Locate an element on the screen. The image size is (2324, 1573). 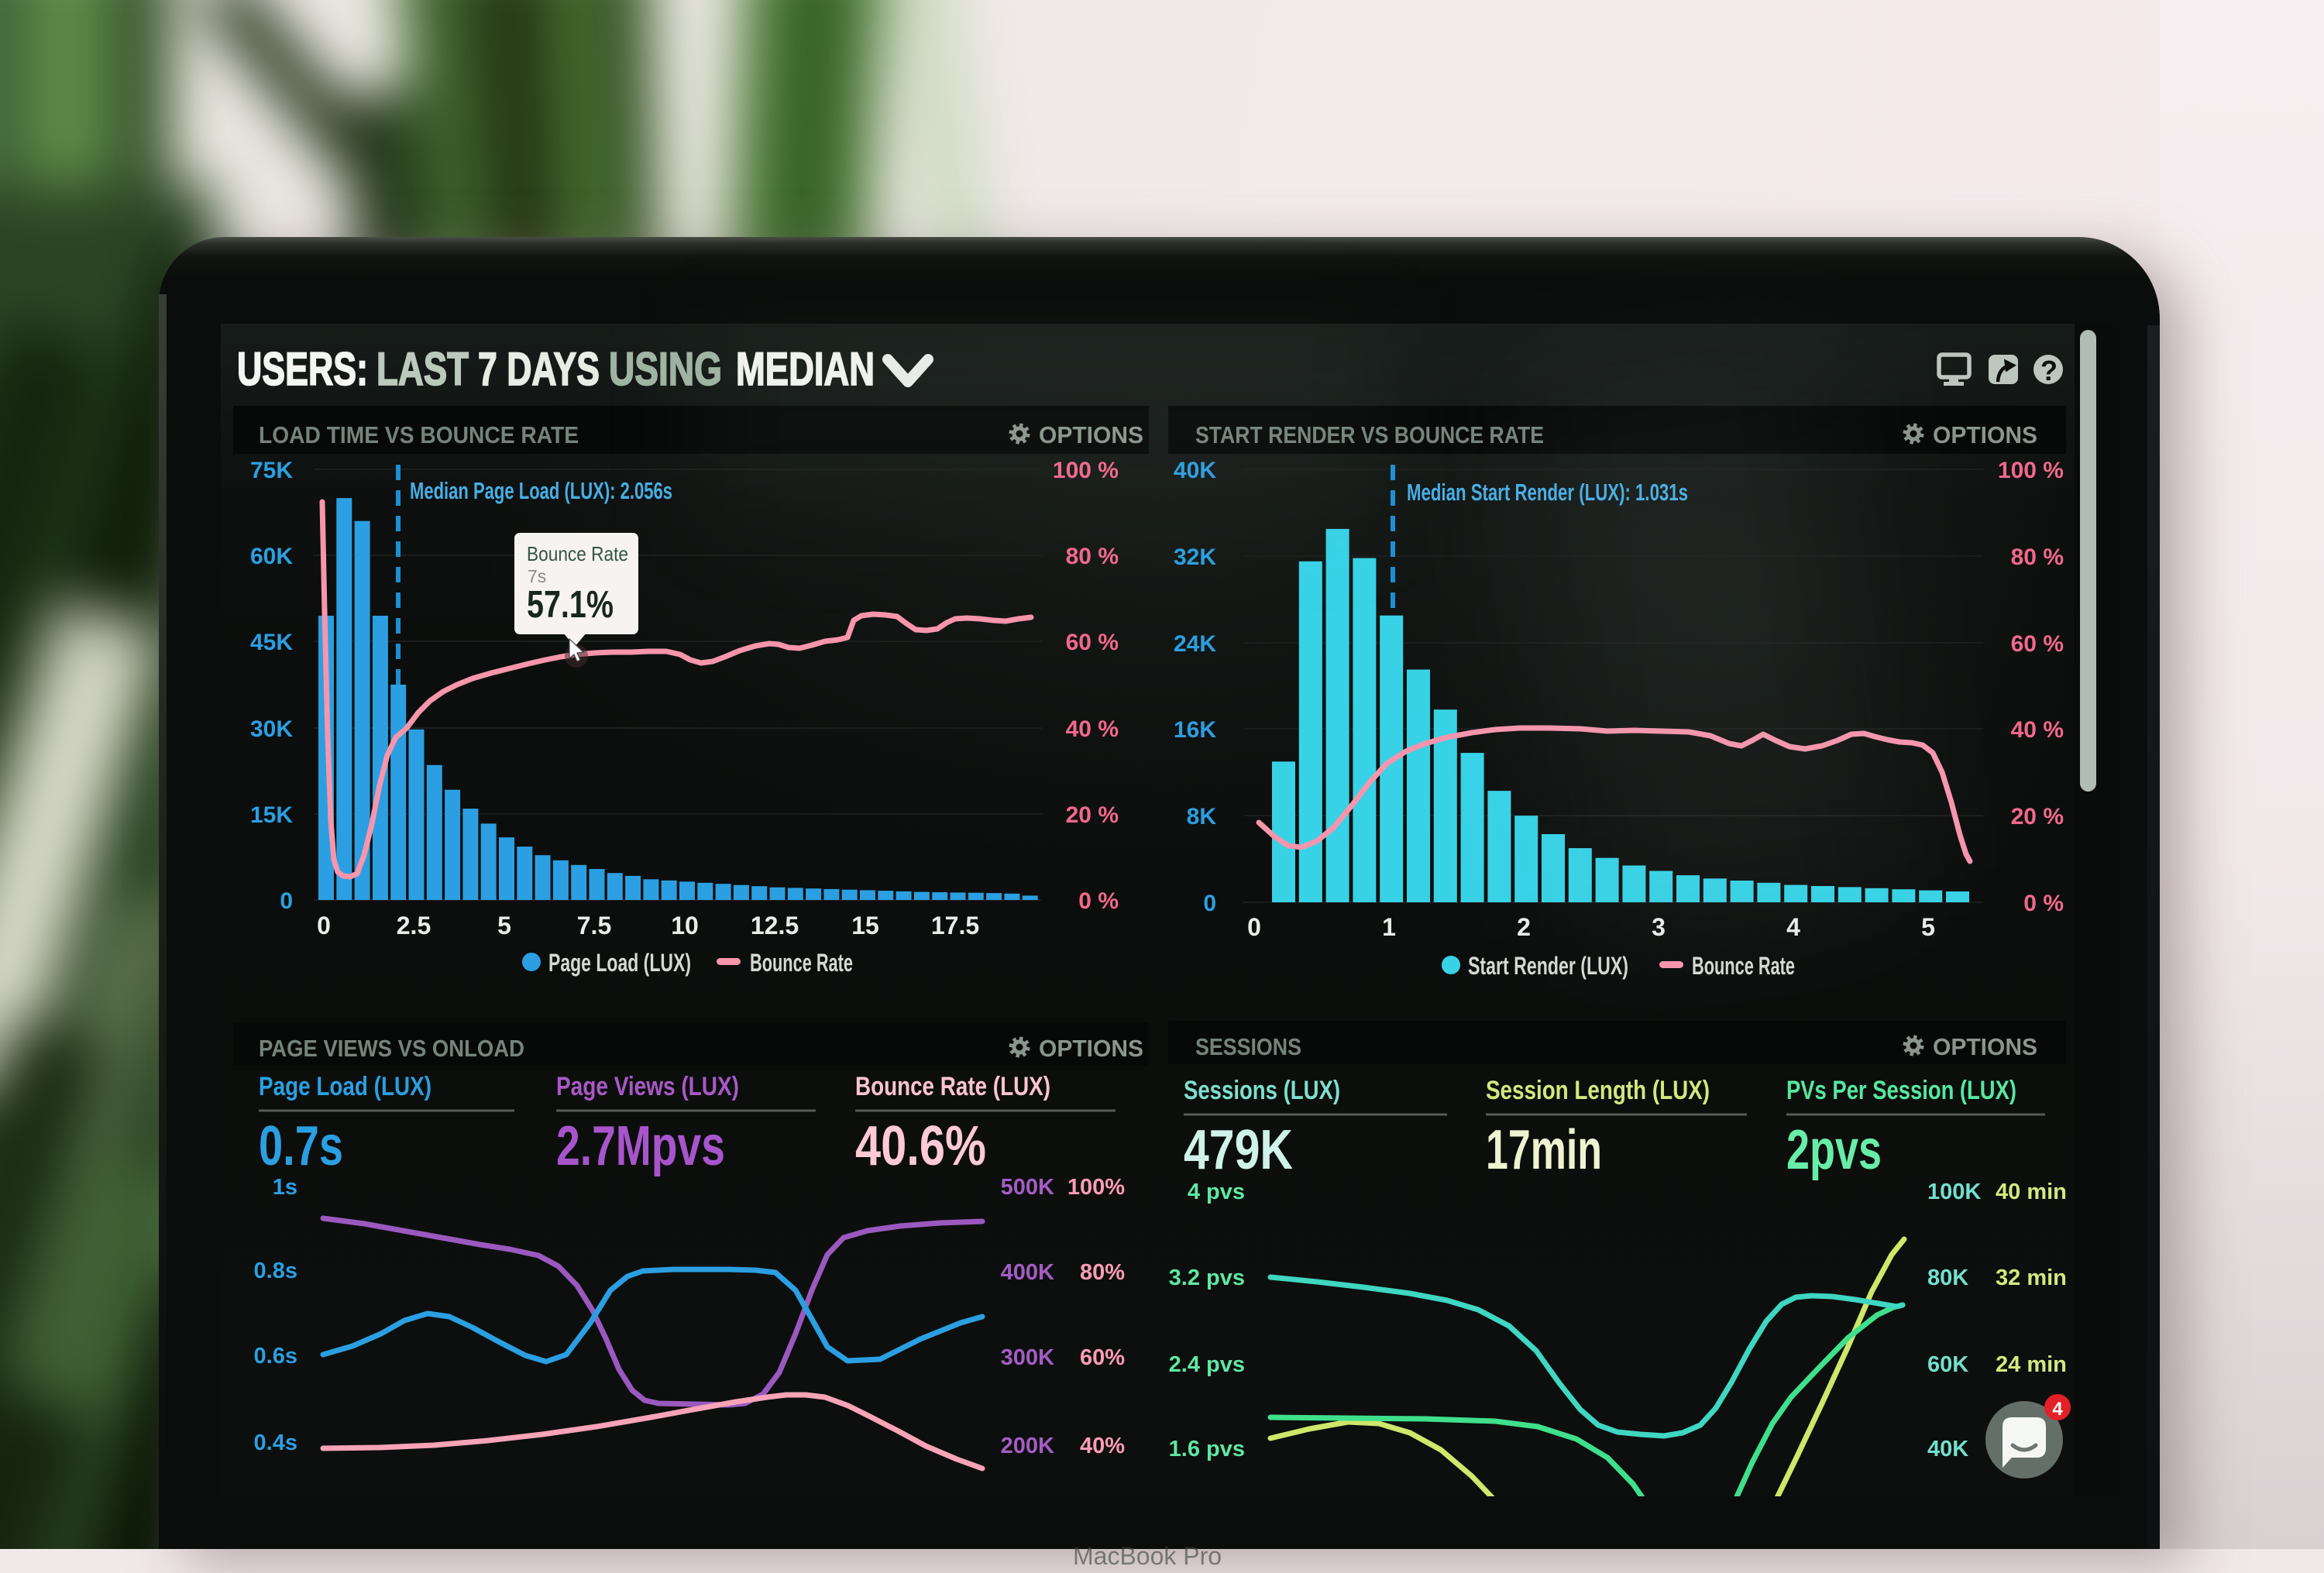
svg-text: 24K is located at coordinates (1195, 644).